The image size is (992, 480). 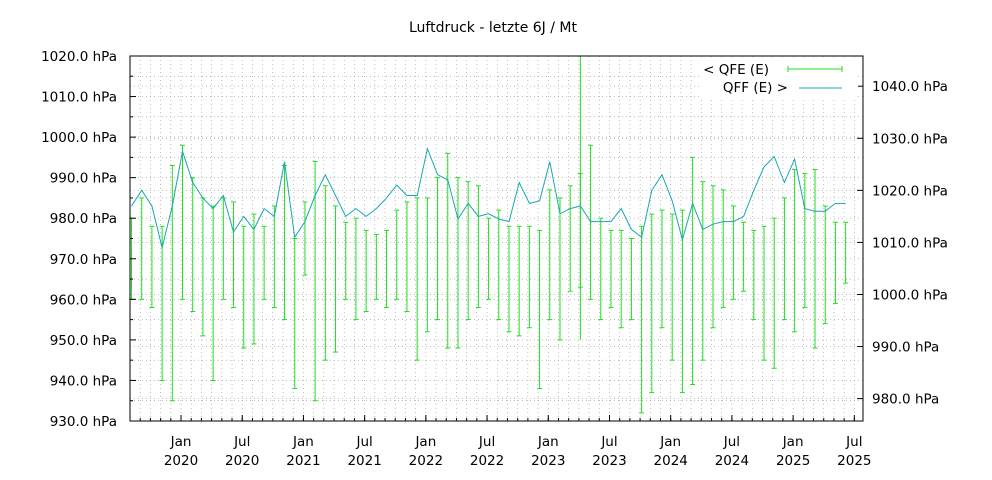 What do you see at coordinates (79, 57) in the screenshot?
I see `left-tick-label: 1020.0 hPa` at bounding box center [79, 57].